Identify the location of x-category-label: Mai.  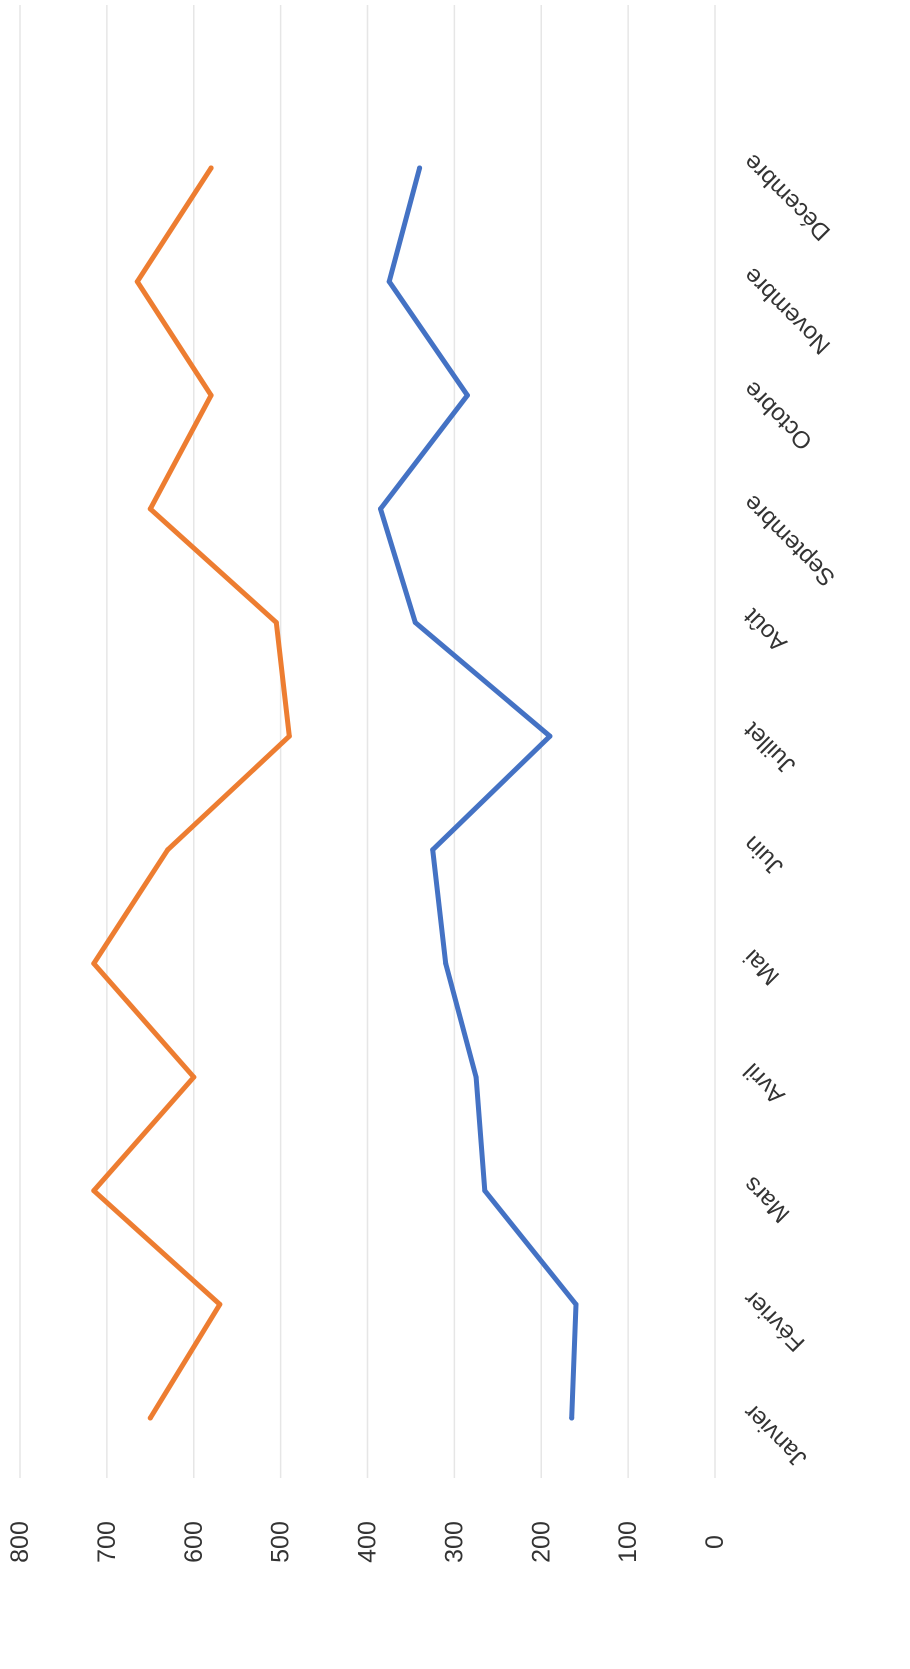
(761, 967).